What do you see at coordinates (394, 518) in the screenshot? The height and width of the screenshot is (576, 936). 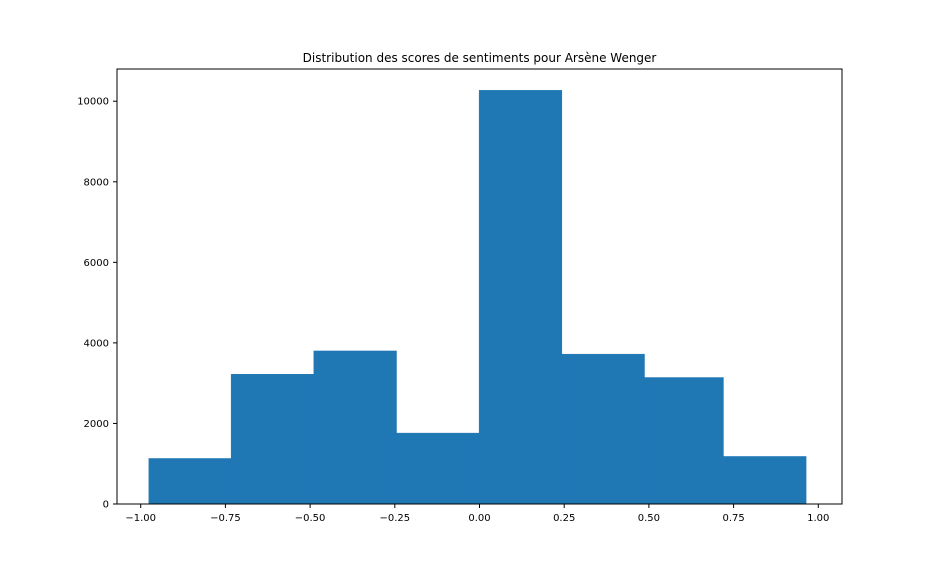 I see `x-tick-label: −0.25` at bounding box center [394, 518].